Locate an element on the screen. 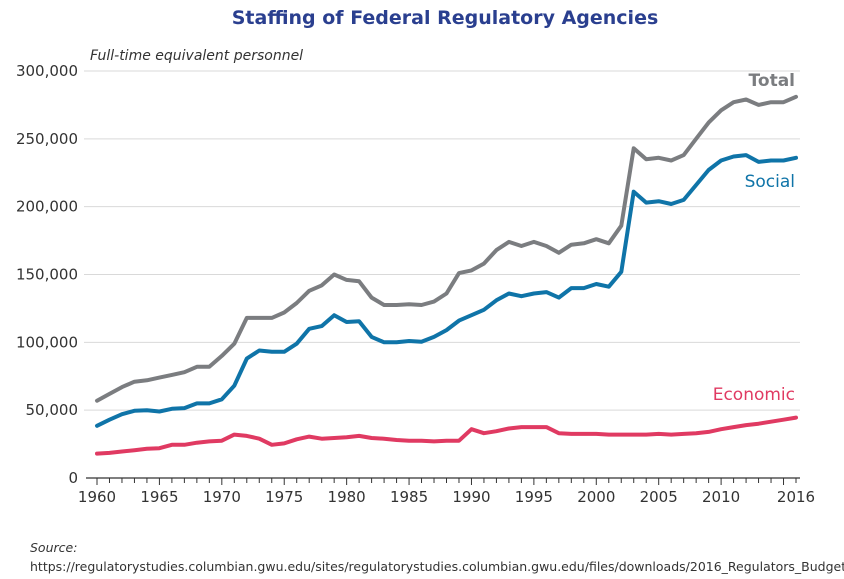  x-tick-label: 1970 is located at coordinates (222, 497).